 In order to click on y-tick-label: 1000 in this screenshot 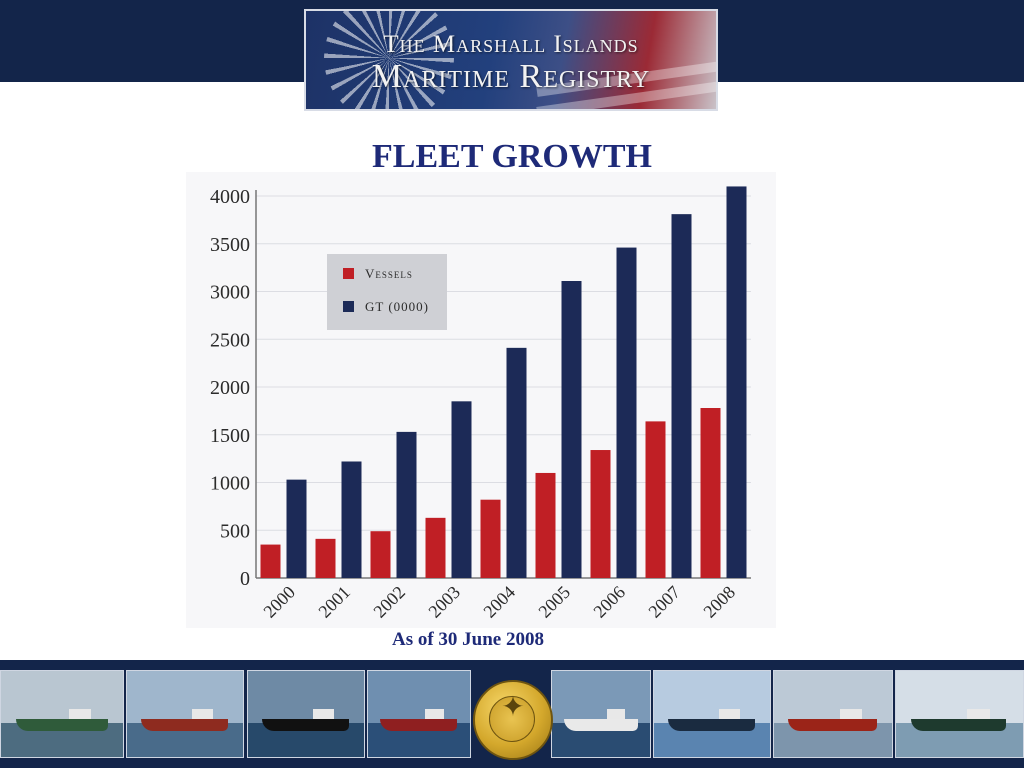, I will do `click(230, 484)`.